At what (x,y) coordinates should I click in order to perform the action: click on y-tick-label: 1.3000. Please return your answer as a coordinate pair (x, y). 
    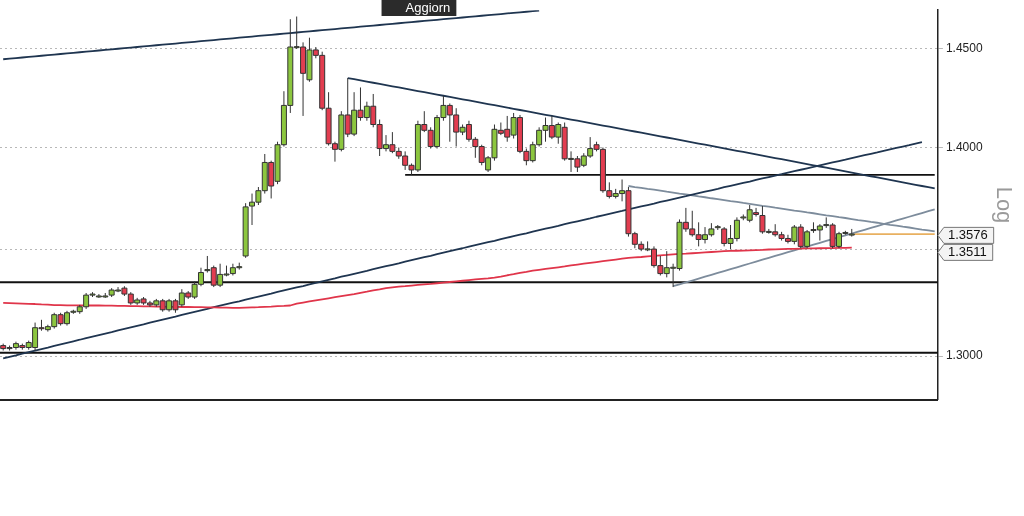
    Looking at the image, I should click on (964, 355).